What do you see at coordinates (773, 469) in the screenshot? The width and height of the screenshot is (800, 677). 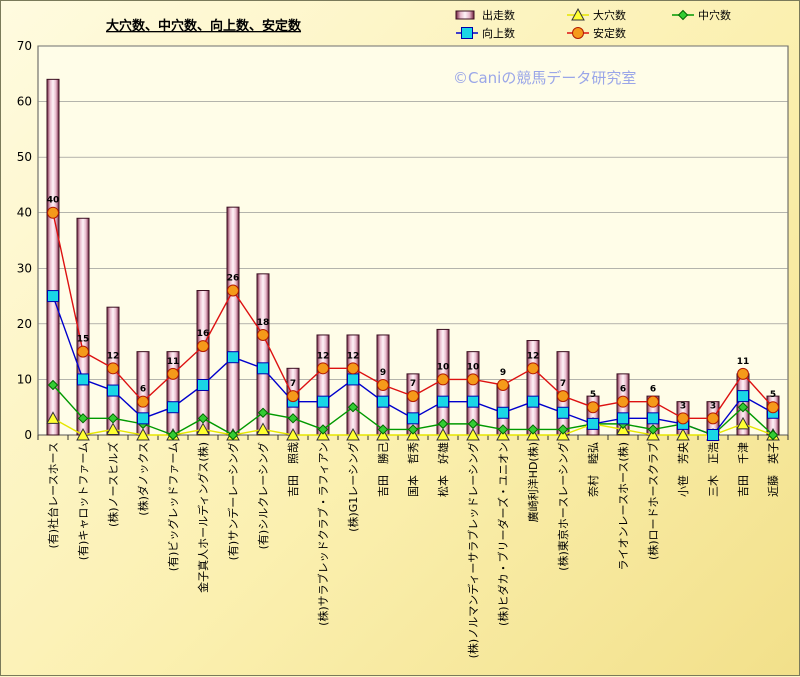 I see `x-tick-label: 近藤 英子` at bounding box center [773, 469].